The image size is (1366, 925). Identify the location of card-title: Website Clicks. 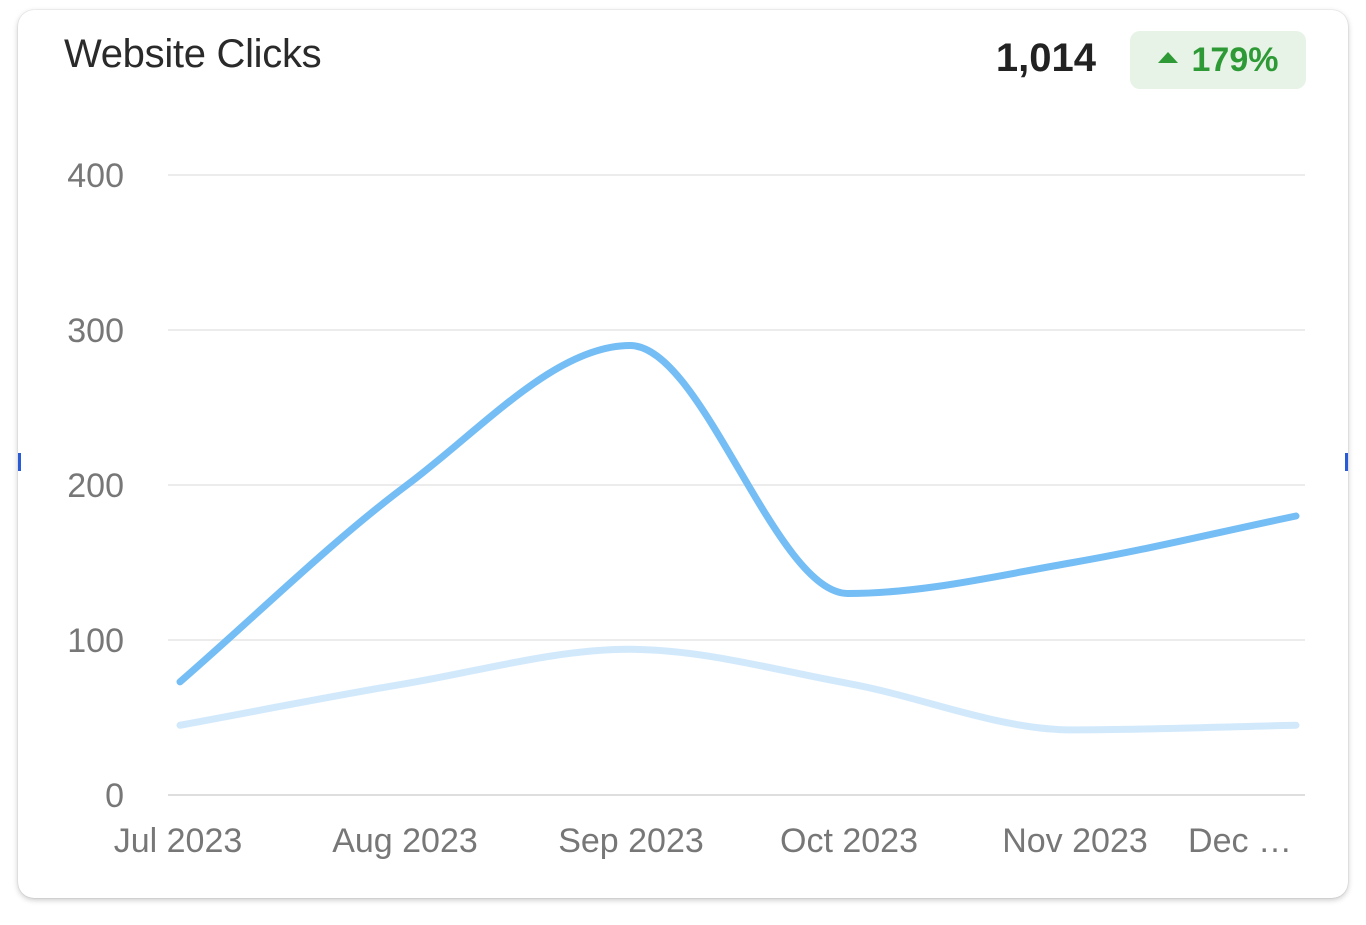
(193, 54).